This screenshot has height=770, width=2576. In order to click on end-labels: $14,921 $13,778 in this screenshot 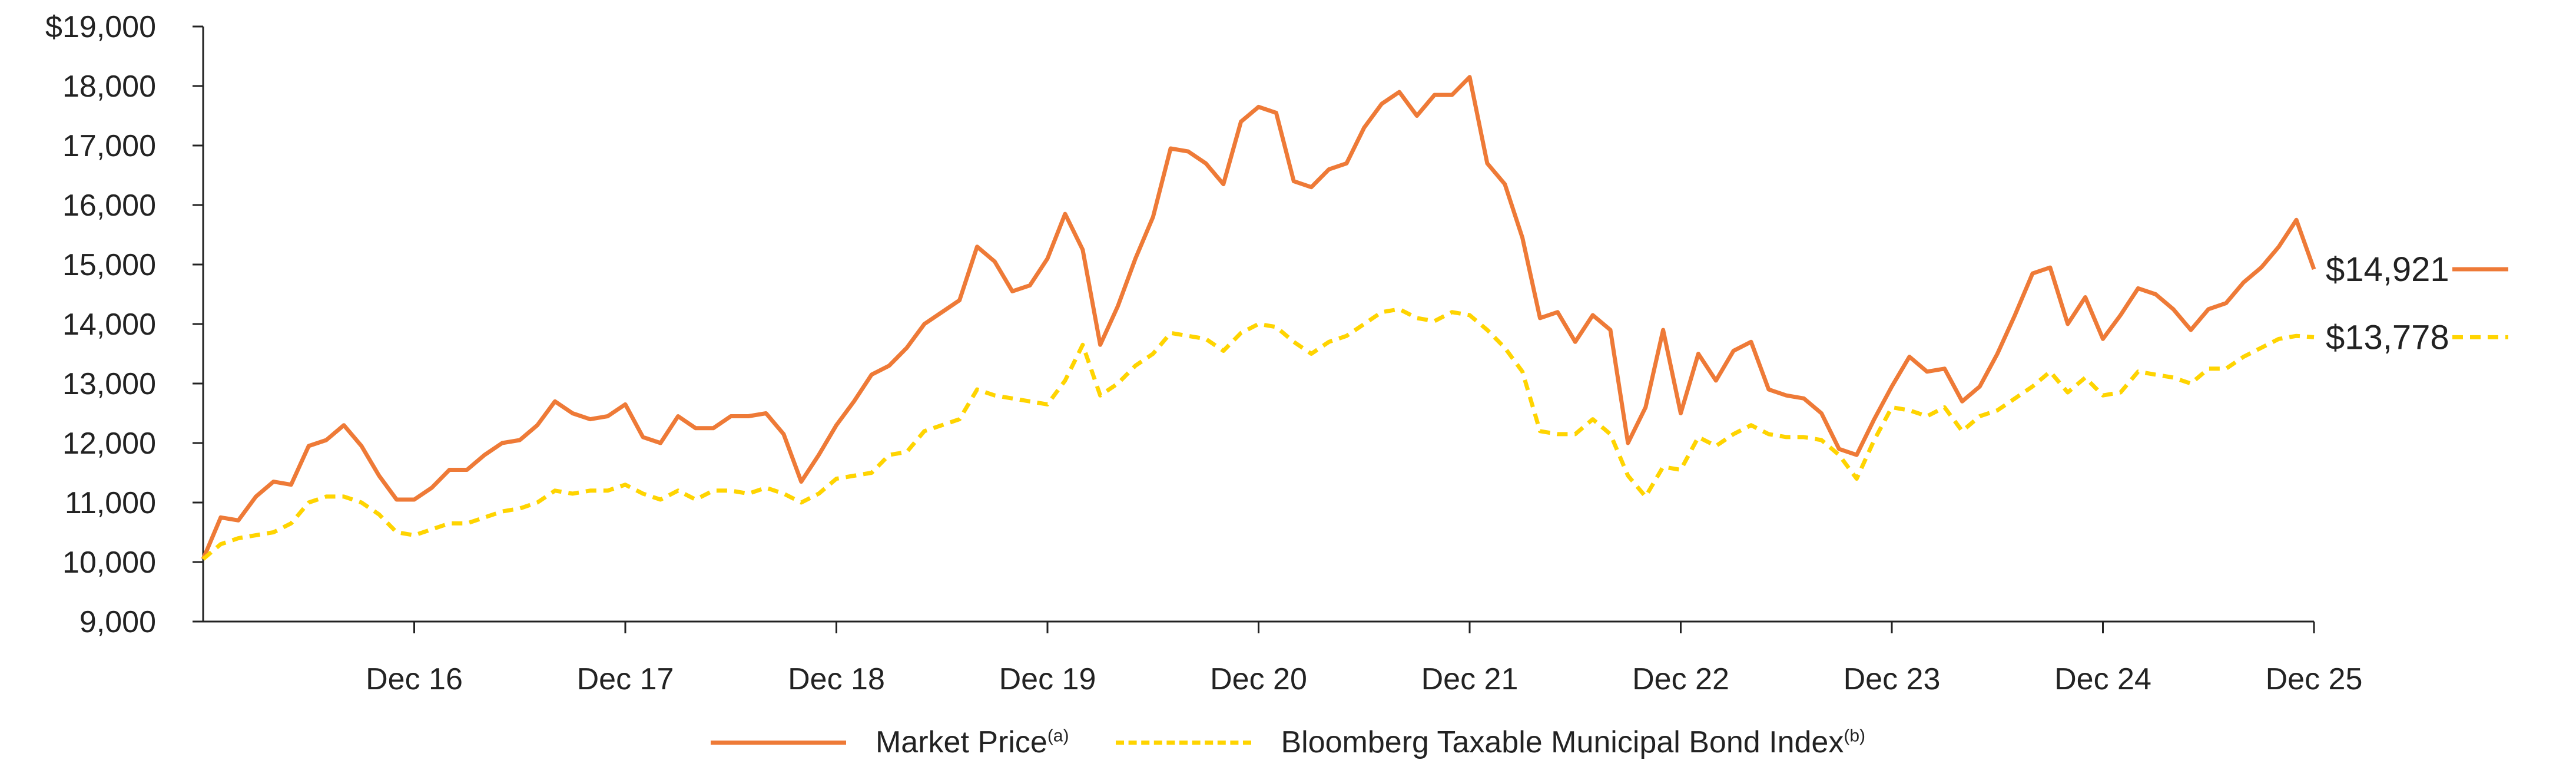, I will do `click(2417, 303)`.